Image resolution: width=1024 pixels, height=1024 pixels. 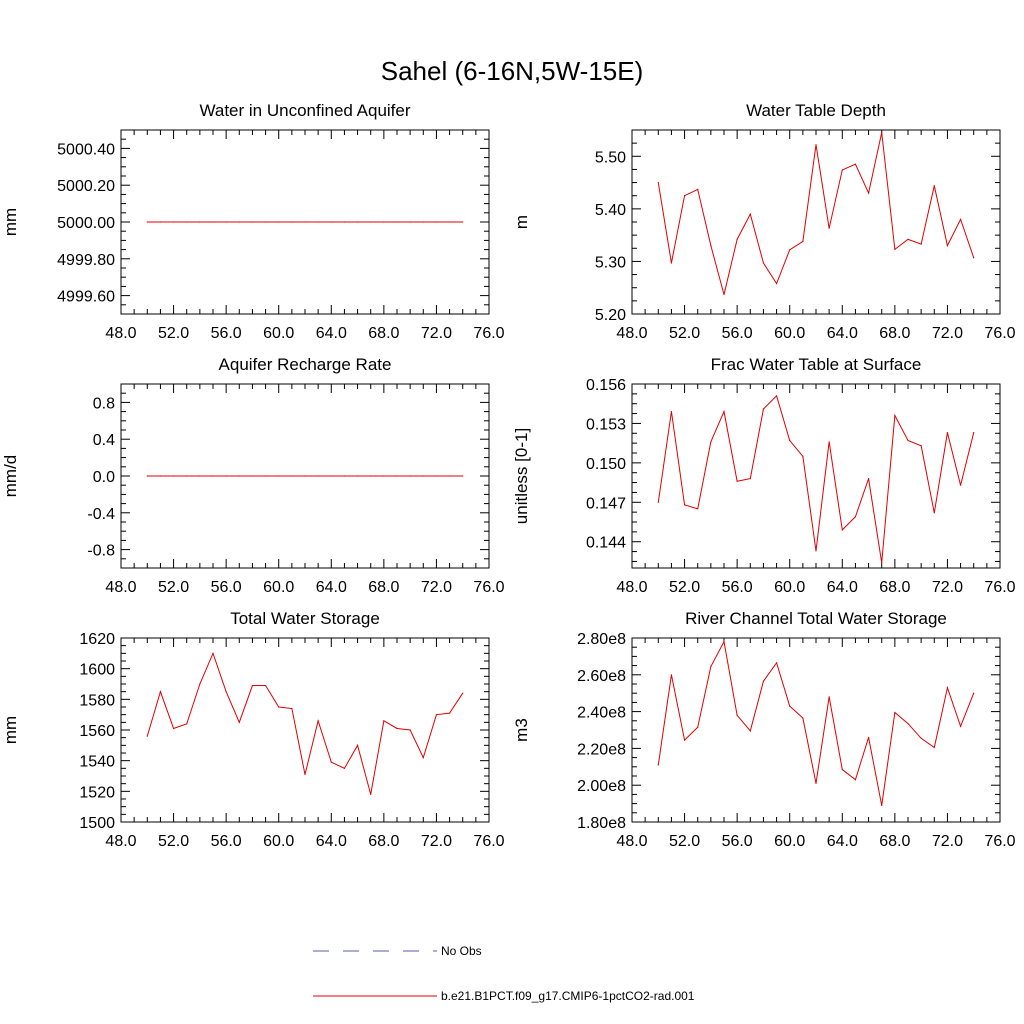 What do you see at coordinates (86, 186) in the screenshot?
I see `y-tick-label: 5000.20` at bounding box center [86, 186].